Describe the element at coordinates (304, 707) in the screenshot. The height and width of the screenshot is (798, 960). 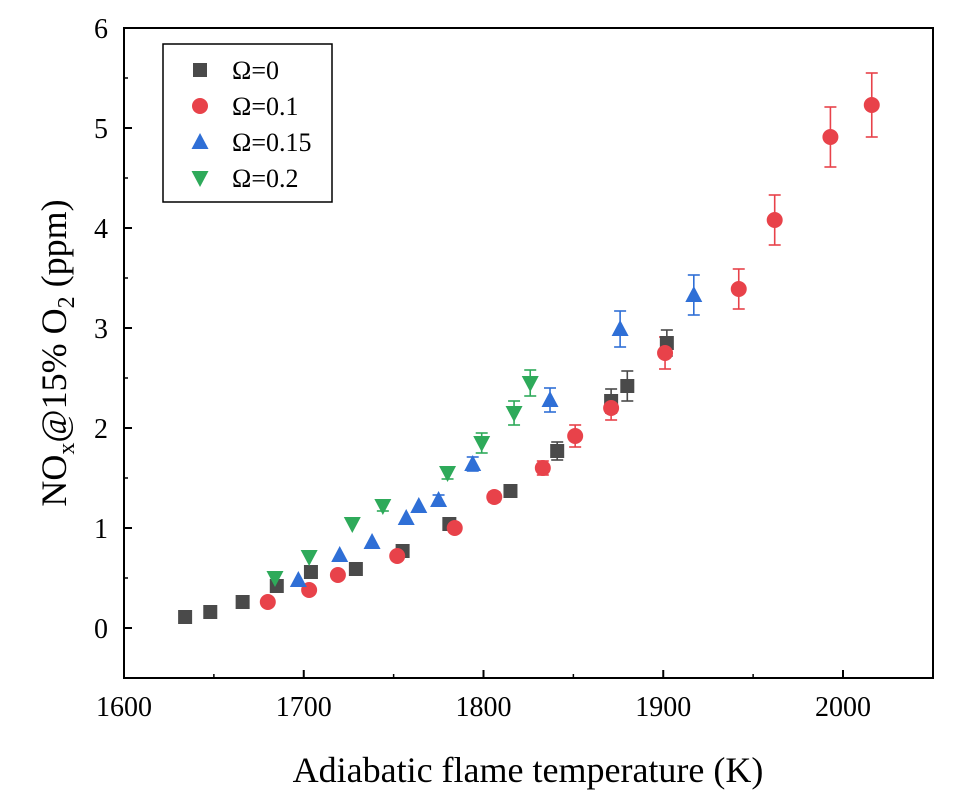
I see `x-tick-label: 1700` at that location.